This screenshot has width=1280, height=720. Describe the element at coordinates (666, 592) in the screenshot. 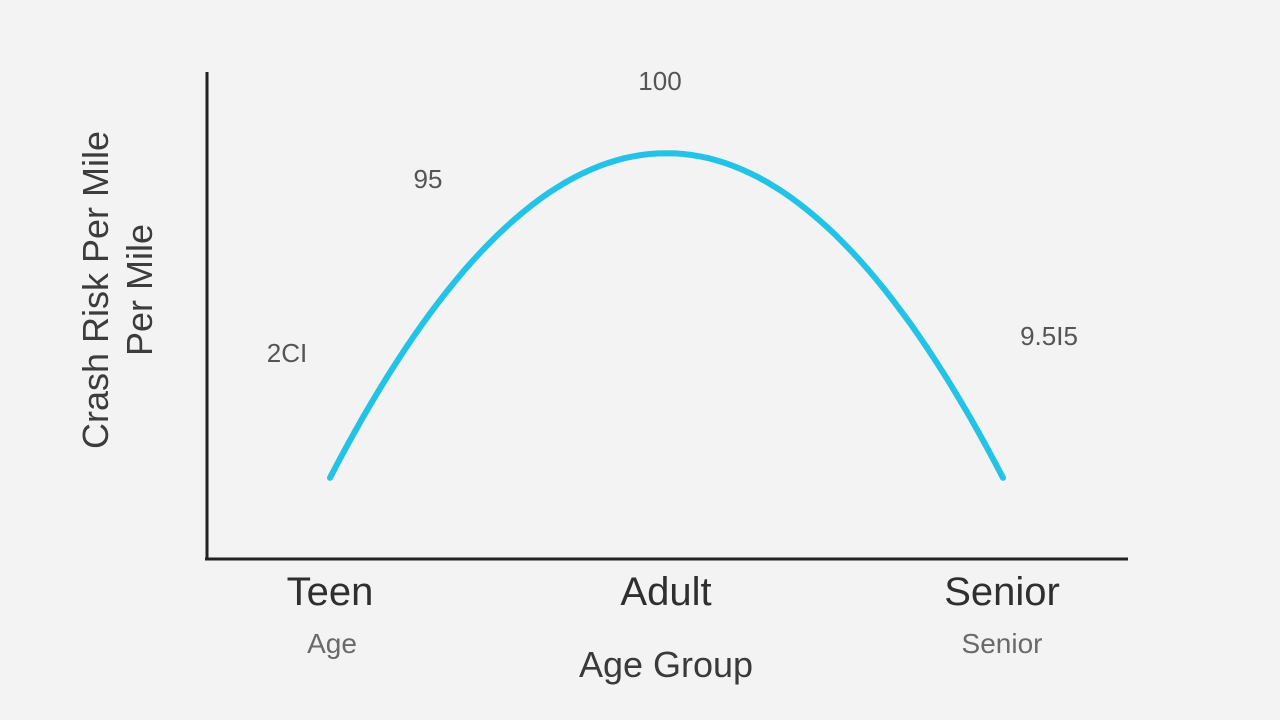

I see `x-tick-adult: Adult` at that location.